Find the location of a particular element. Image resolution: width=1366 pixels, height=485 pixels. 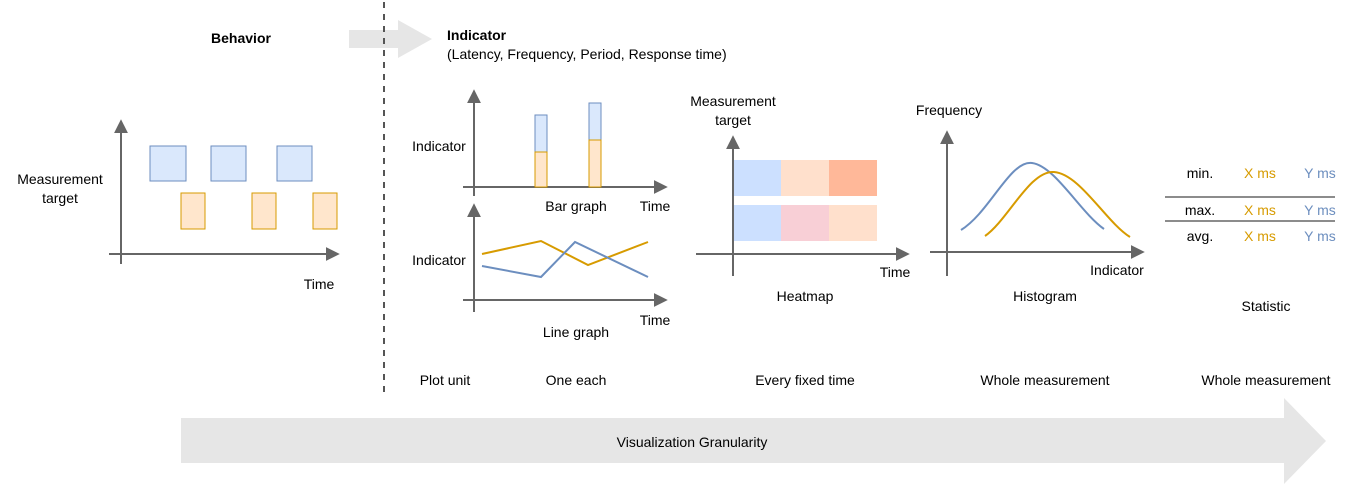

bar-1-upper is located at coordinates (541, 133).